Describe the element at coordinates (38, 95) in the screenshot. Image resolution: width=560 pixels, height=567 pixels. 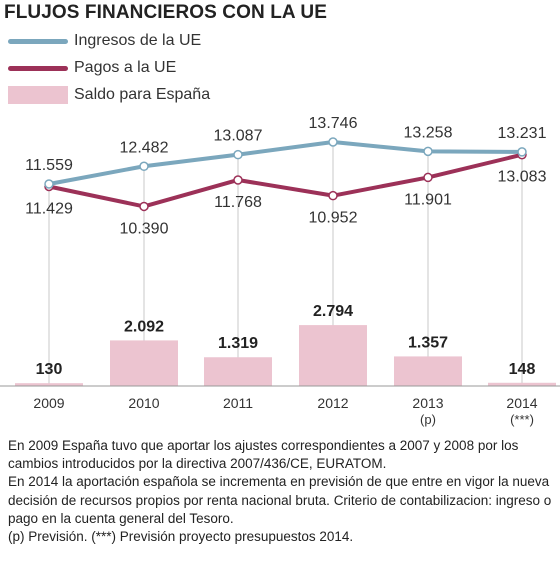
I see `legend-swatch-saldo` at that location.